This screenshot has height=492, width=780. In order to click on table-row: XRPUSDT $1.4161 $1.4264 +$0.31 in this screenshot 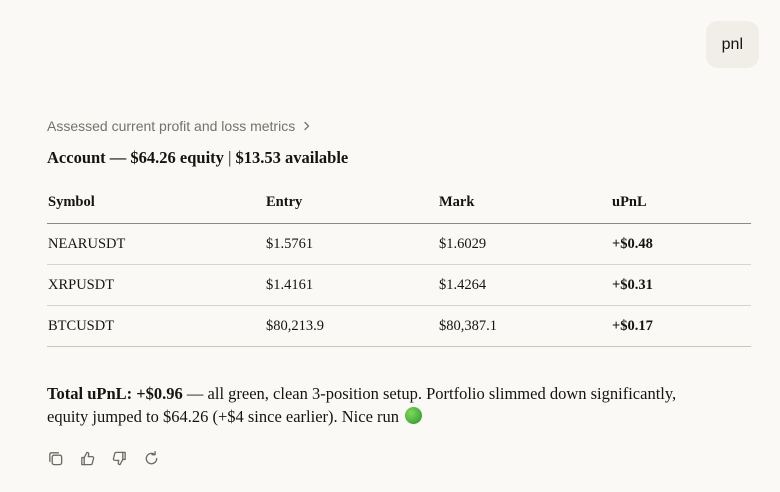, I will do `click(399, 285)`.